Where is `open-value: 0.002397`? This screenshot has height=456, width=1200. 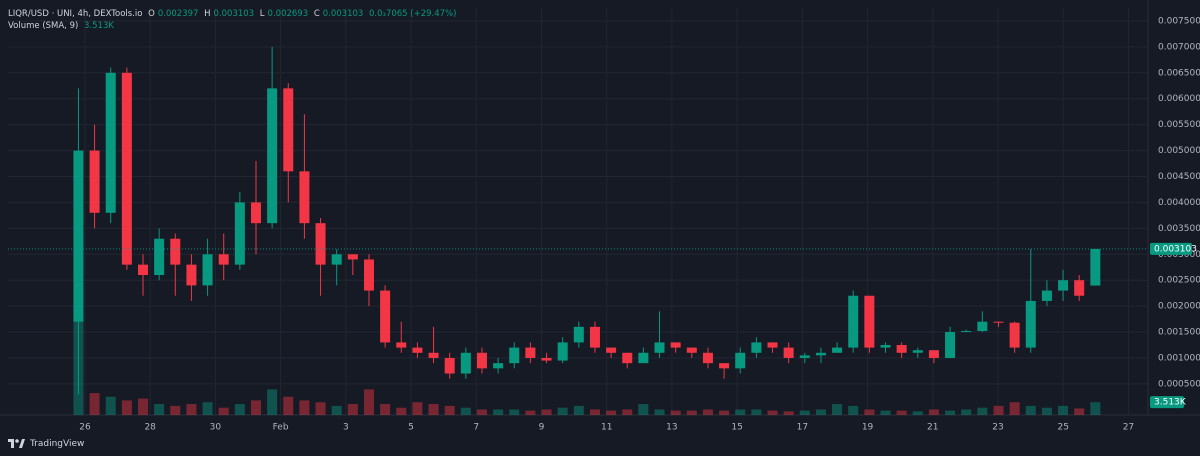
open-value: 0.002397 is located at coordinates (178, 14).